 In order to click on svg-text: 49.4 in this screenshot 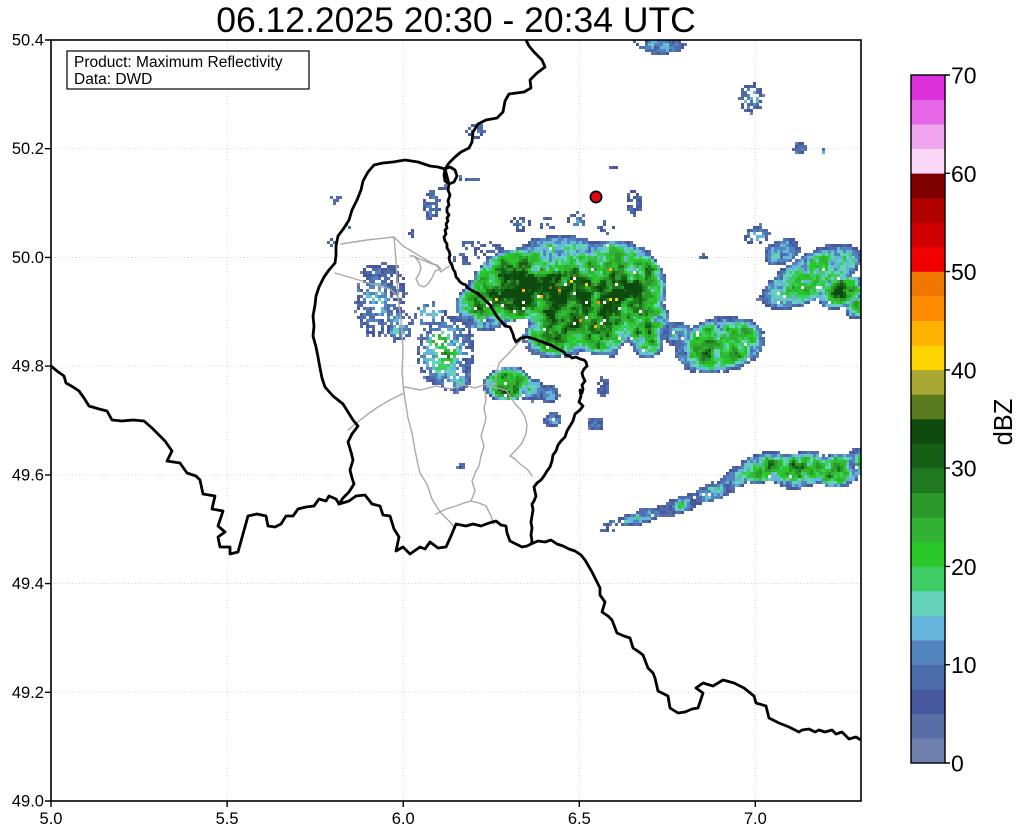, I will do `click(28, 584)`.